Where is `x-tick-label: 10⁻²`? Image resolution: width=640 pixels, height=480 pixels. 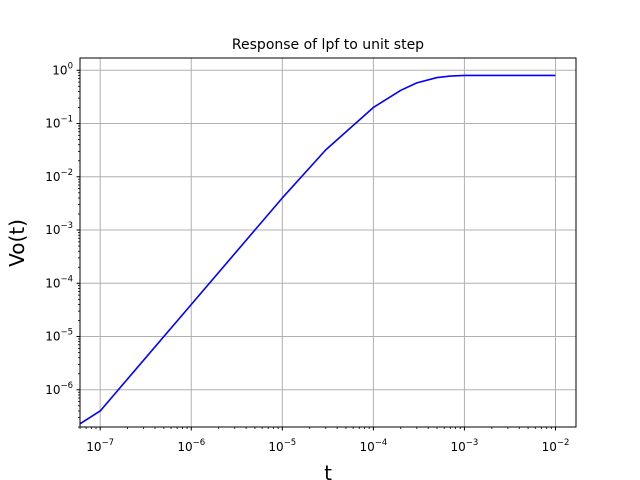
x-tick-label: 10⁻² is located at coordinates (556, 446).